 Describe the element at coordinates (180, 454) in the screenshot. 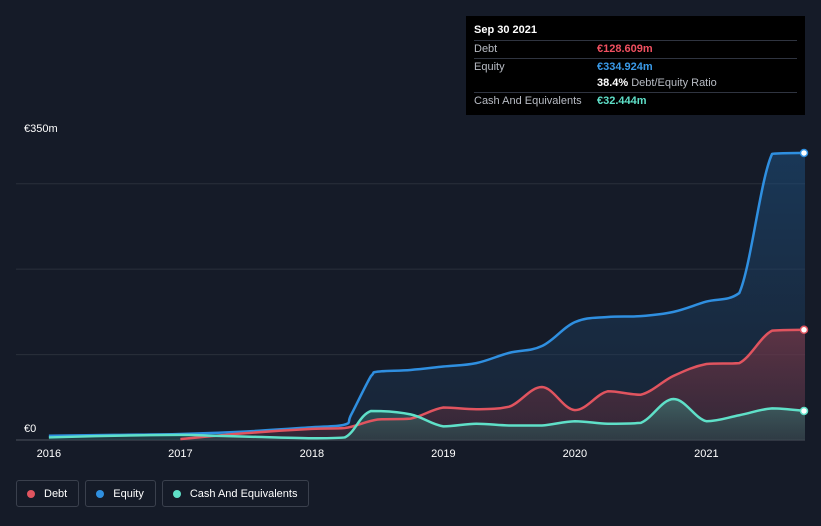

I see `x-tick-label: 2017` at that location.